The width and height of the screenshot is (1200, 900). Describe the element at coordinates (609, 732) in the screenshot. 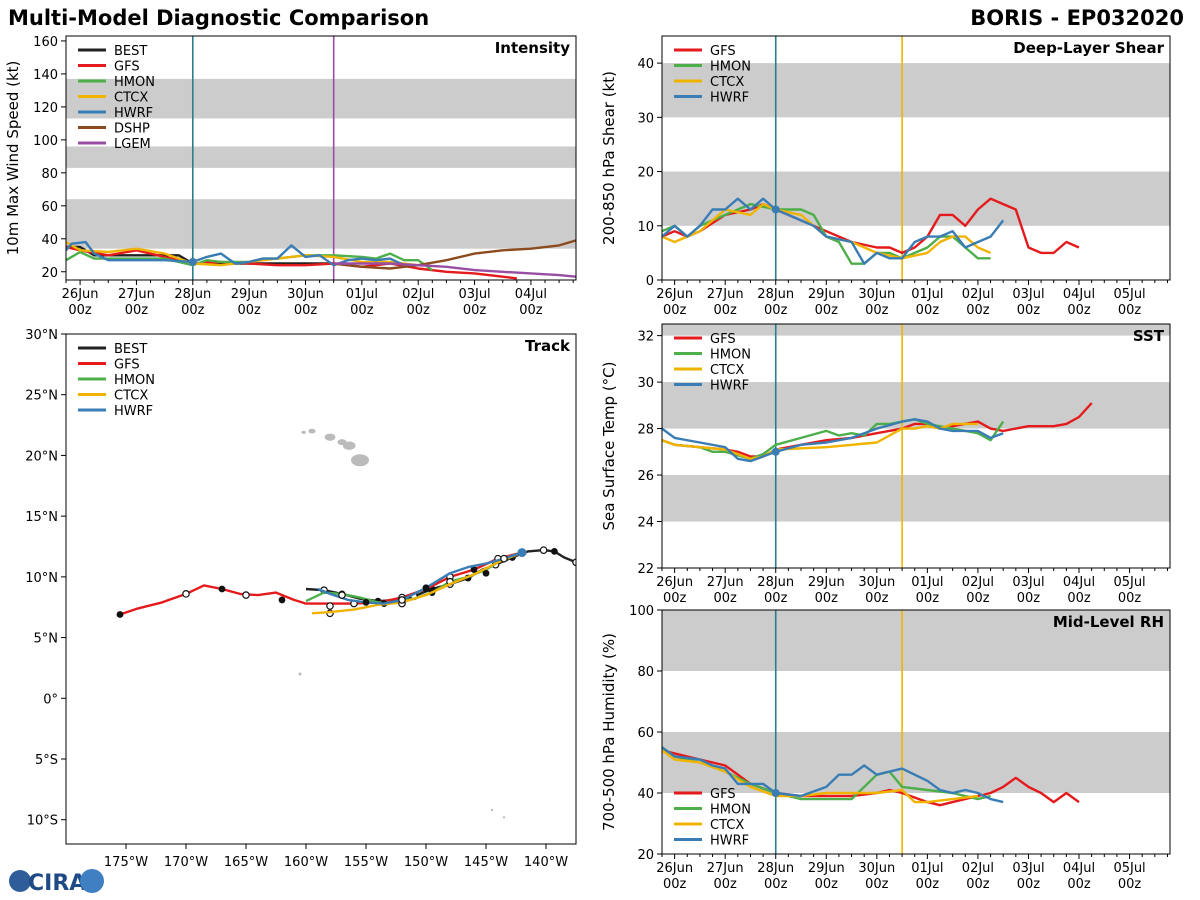

I see `y-axis-label: 700-500 hPa Humidity (%)` at that location.